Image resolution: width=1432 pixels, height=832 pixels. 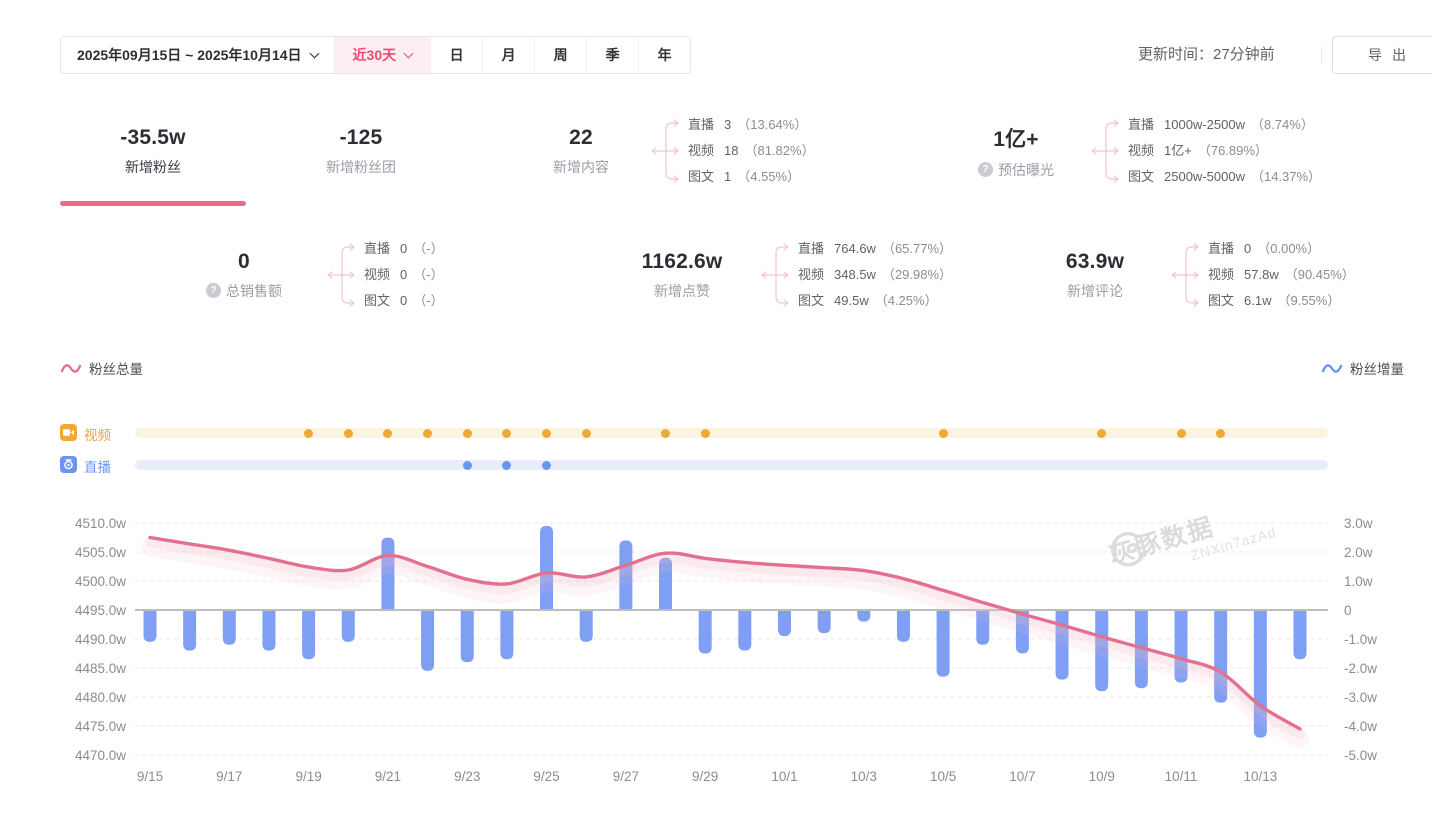 I want to click on svg-text: 9/17, so click(x=229, y=776).